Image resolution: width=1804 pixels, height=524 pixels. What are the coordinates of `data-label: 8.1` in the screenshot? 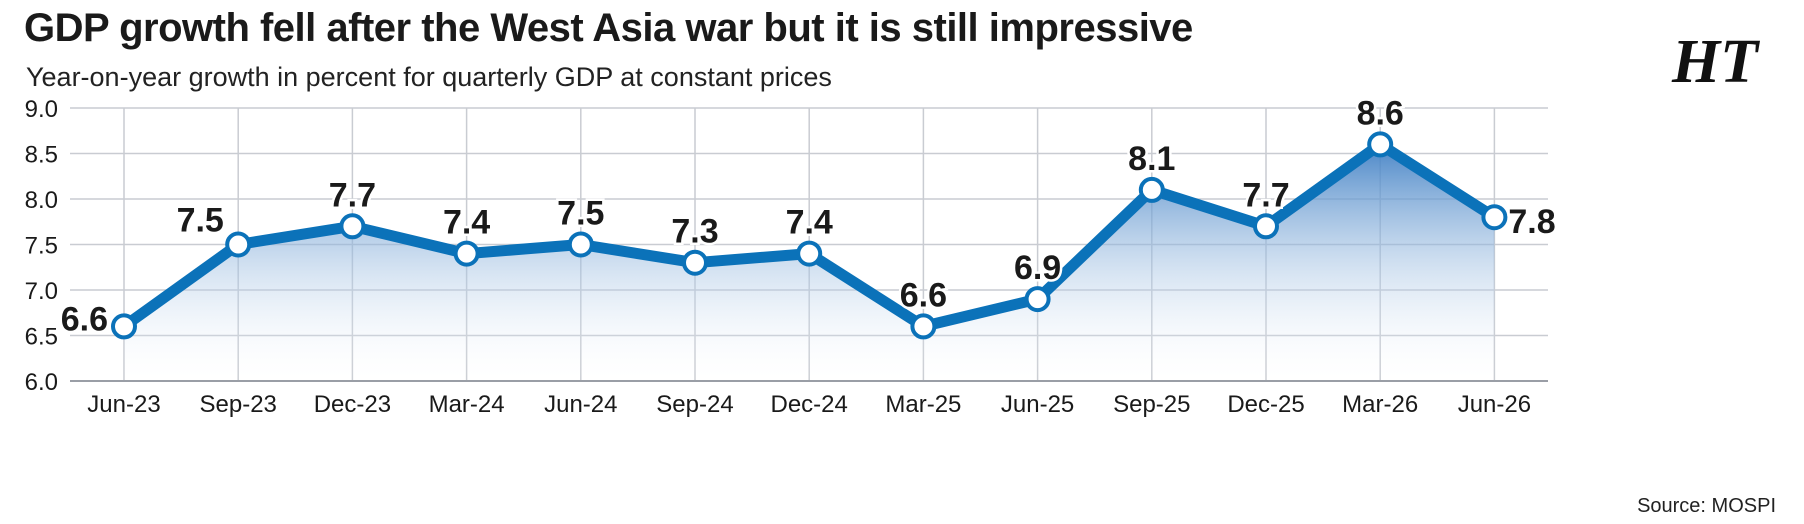 It's located at (1151, 159).